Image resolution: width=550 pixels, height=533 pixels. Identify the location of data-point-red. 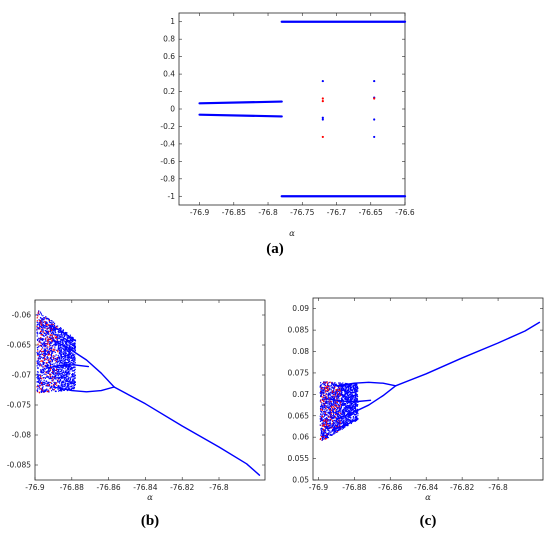
(322, 101).